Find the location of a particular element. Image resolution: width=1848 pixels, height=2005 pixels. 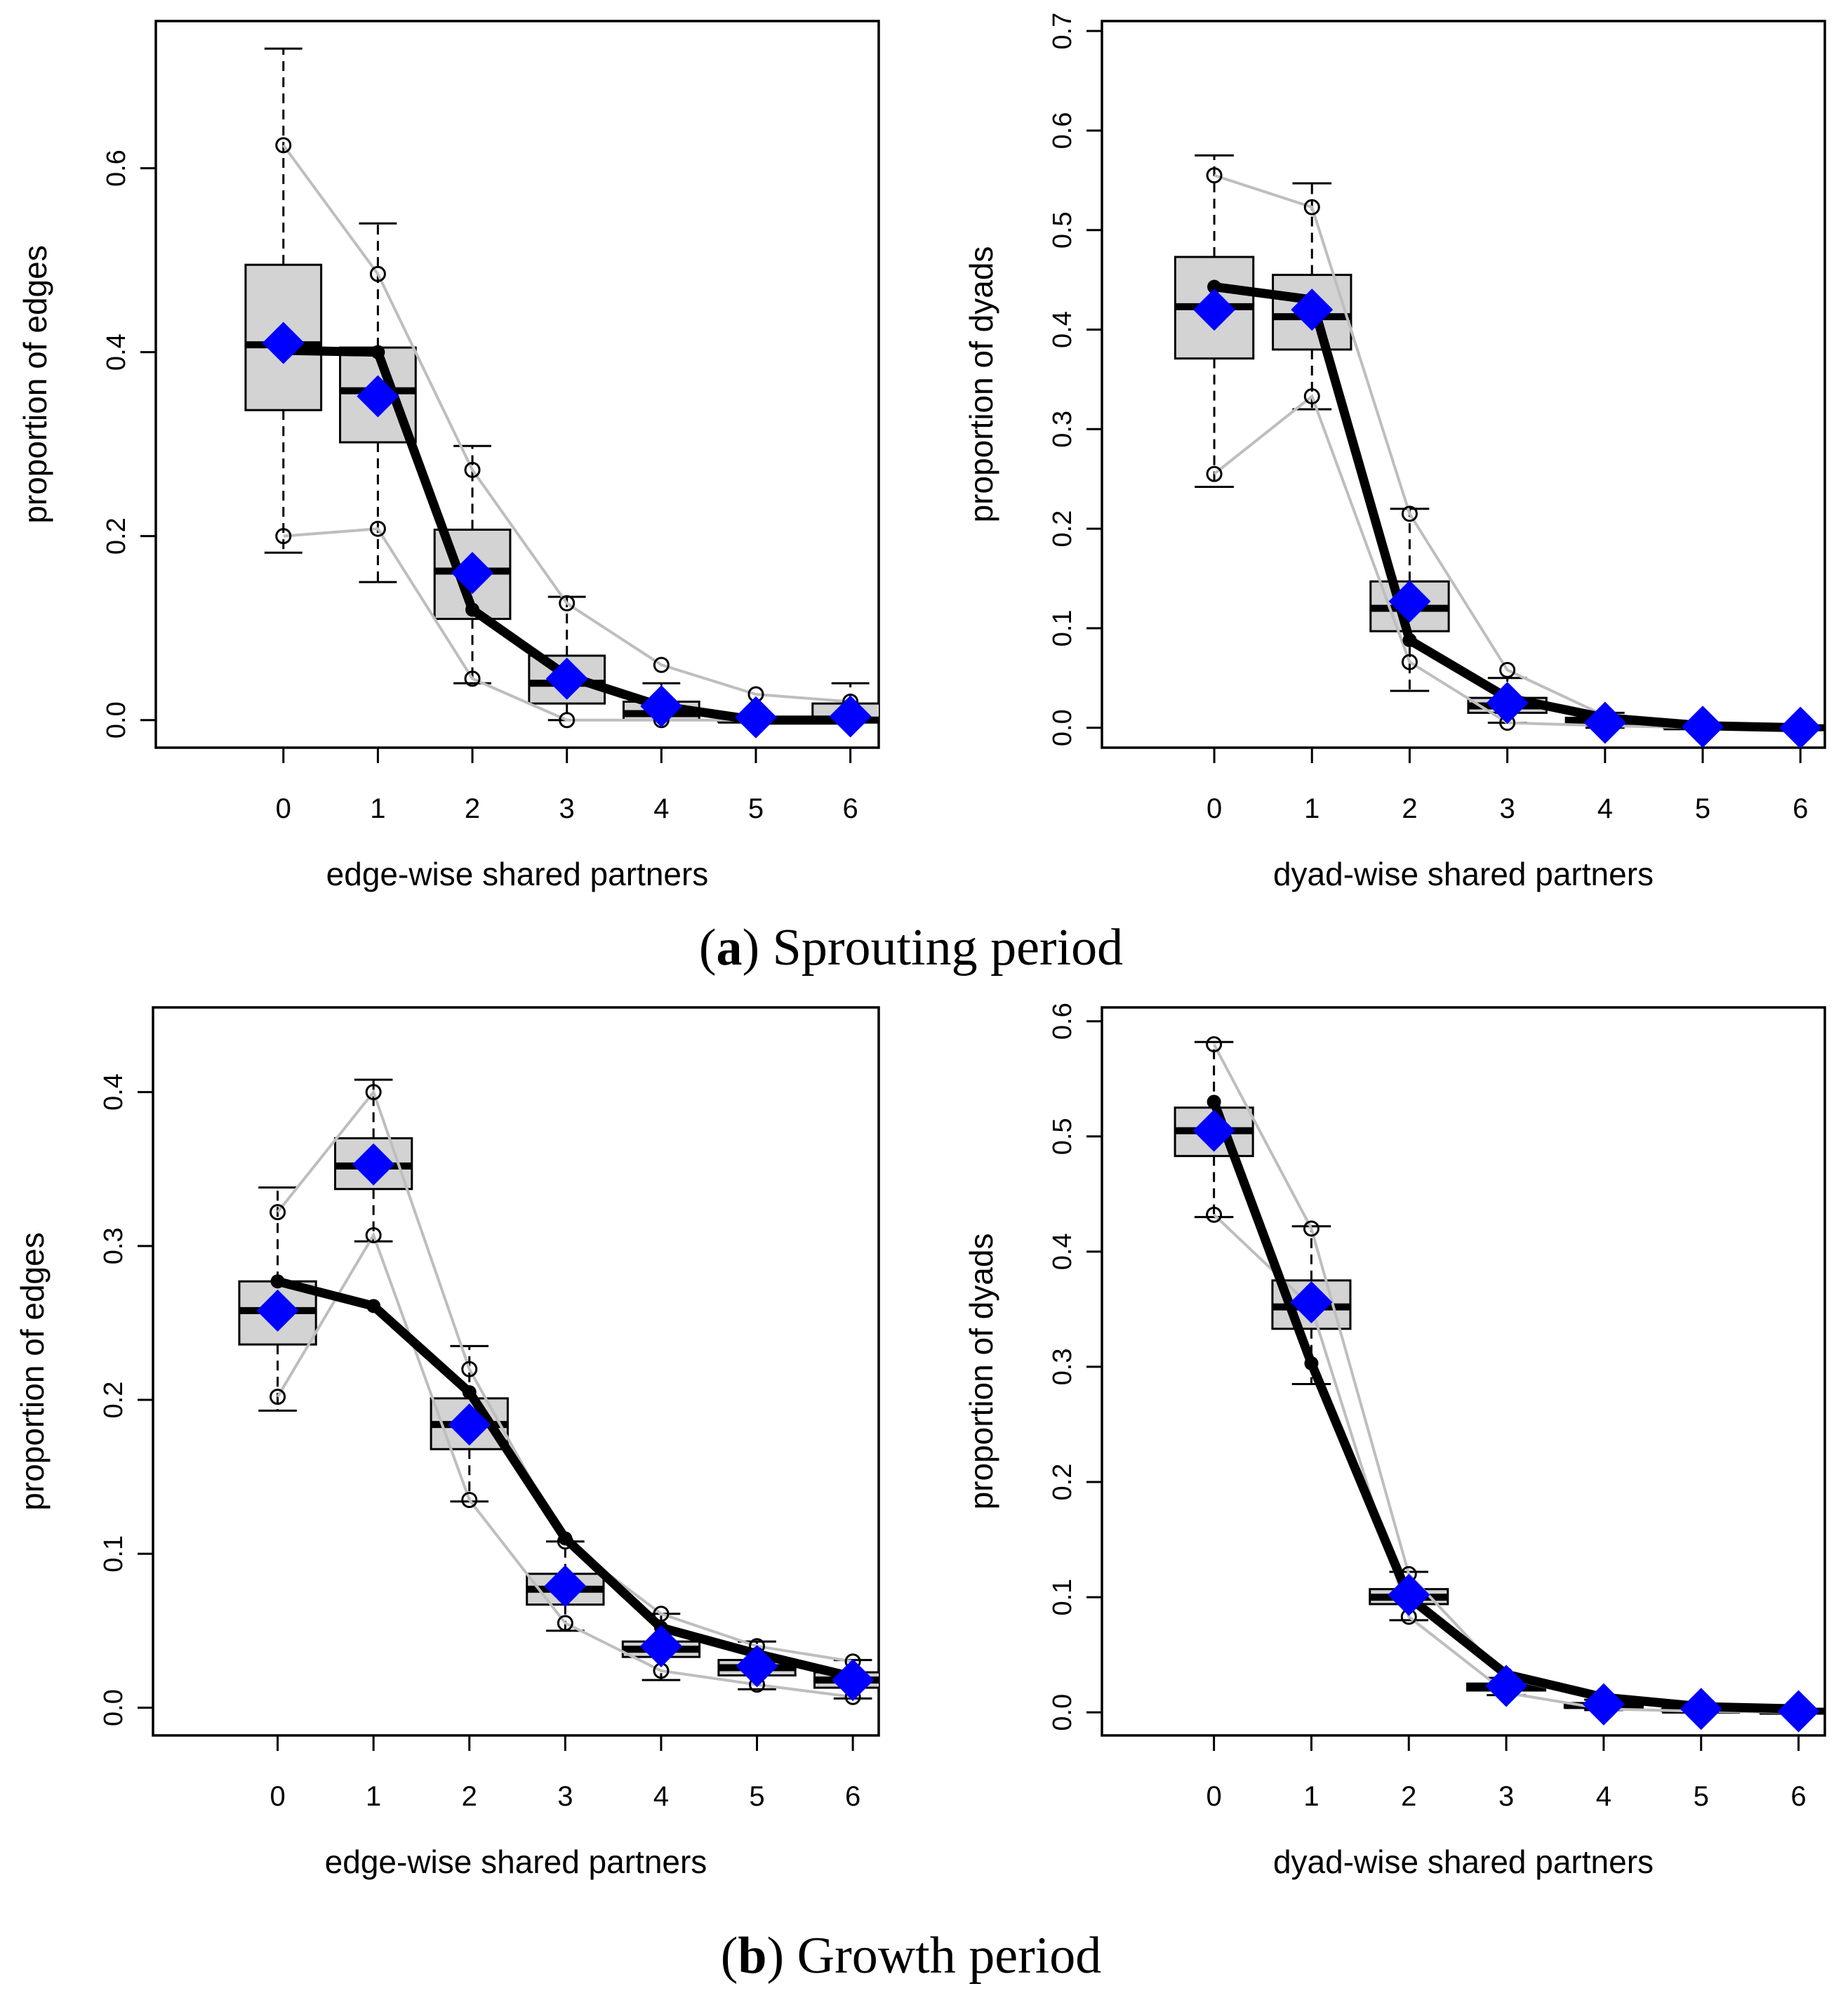

series-upper-band is located at coordinates (567, 423).